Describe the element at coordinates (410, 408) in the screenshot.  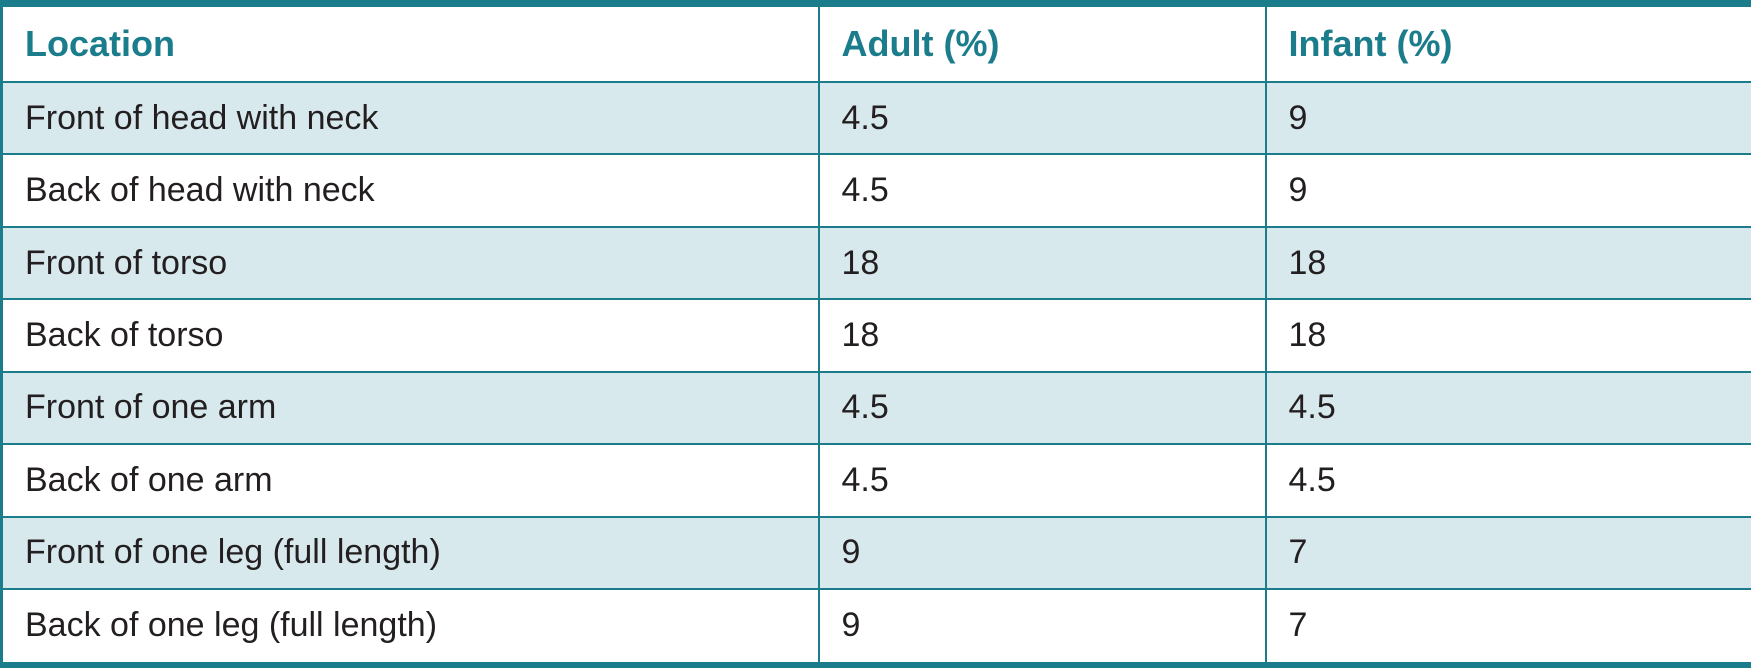
I see `location-cell: Front of one arm` at that location.